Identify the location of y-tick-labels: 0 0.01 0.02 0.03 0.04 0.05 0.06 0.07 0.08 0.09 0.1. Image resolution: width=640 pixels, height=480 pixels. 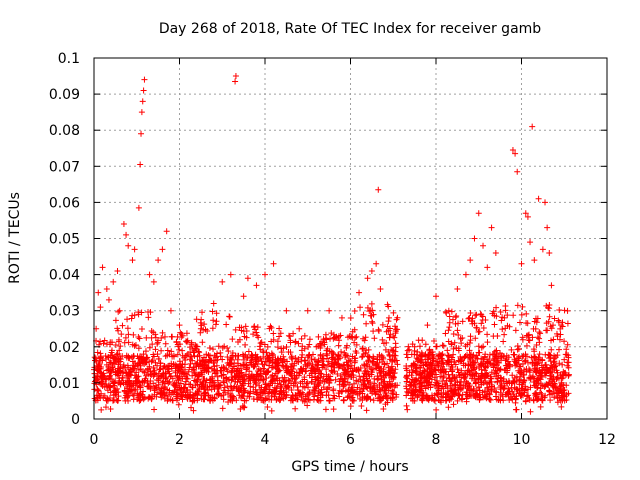
(64, 239).